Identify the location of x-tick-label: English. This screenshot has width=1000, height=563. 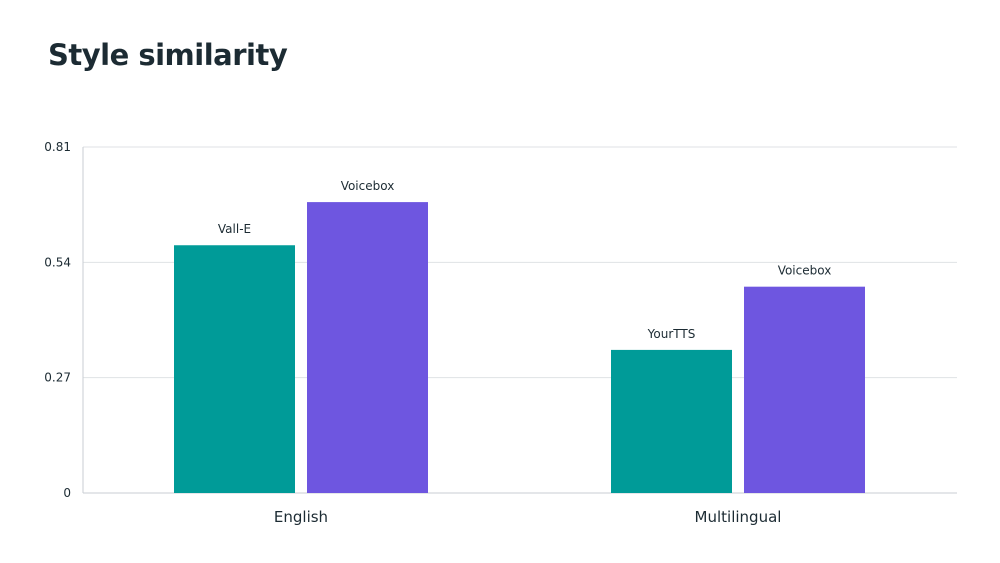
(301, 517).